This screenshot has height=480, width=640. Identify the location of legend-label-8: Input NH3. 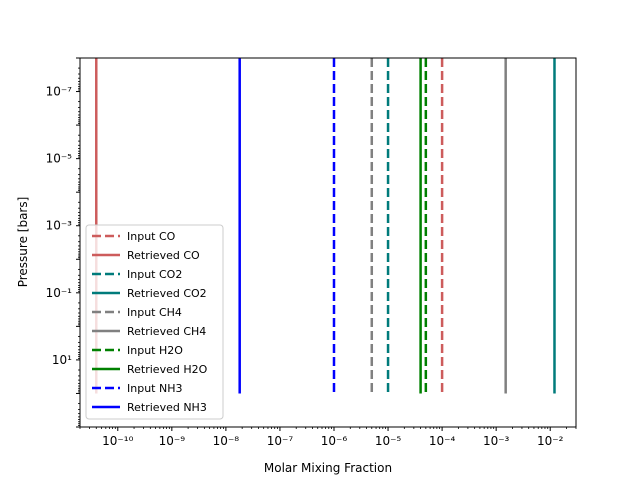
(154, 388).